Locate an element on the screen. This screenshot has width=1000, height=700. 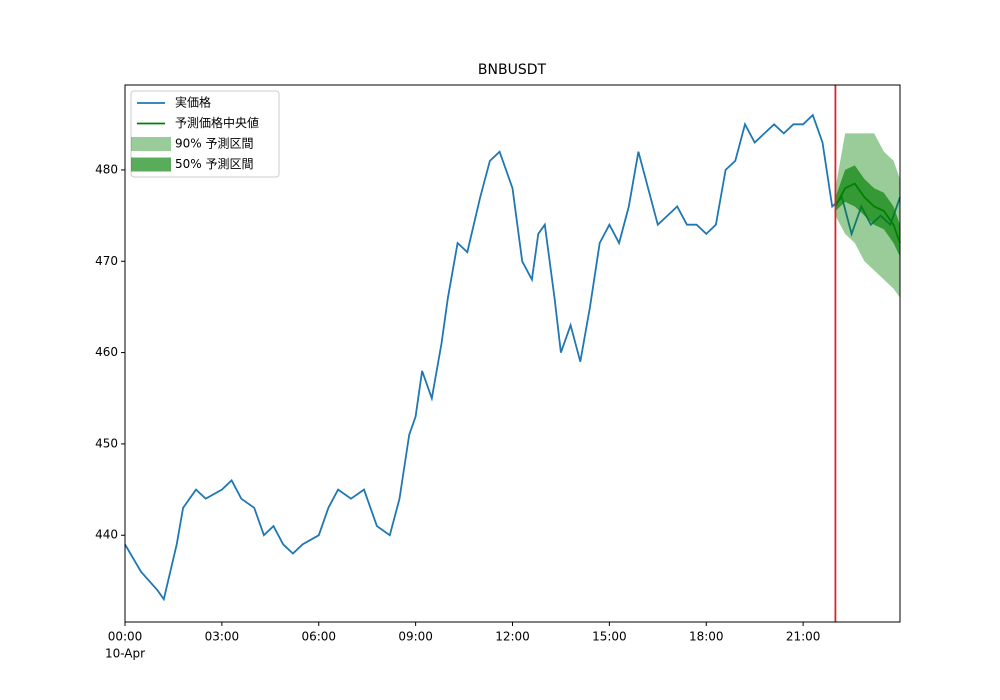
legend-label: 50% 予測区間 is located at coordinates (214, 164).